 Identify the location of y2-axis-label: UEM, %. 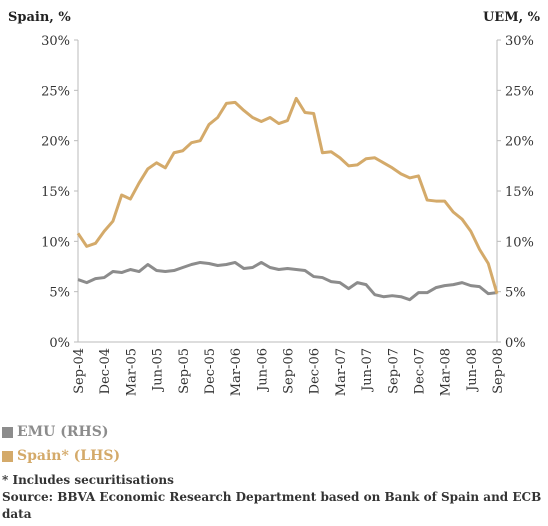
(512, 17).